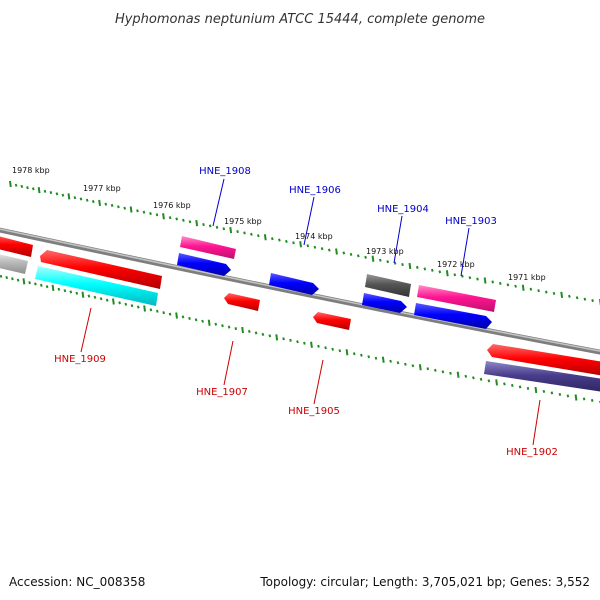 The height and width of the screenshot is (600, 600). What do you see at coordinates (225, 171) in the screenshot?
I see `gene-label-HNE_1908: HNE_1908` at bounding box center [225, 171].